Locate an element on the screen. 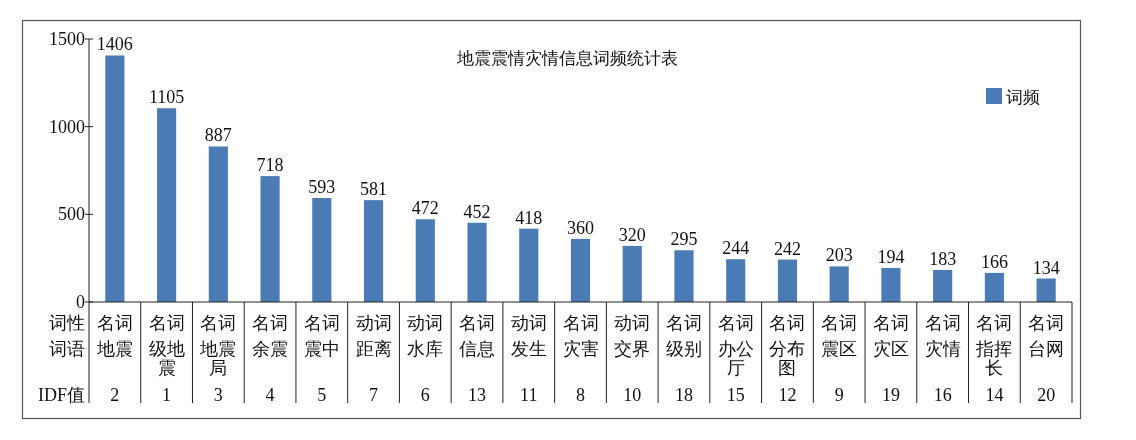 This screenshot has width=1136, height=440. y-tick-label: 1000 is located at coordinates (67, 126).